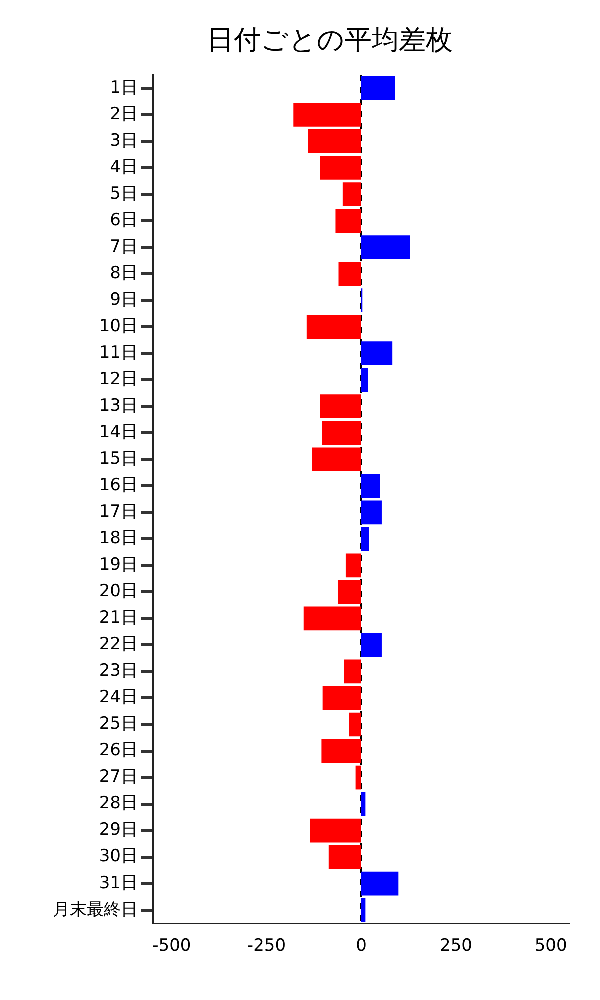 The height and width of the screenshot is (1000, 600). Describe the element at coordinates (118, 486) in the screenshot. I see `y-tick-label: 16日` at that location.